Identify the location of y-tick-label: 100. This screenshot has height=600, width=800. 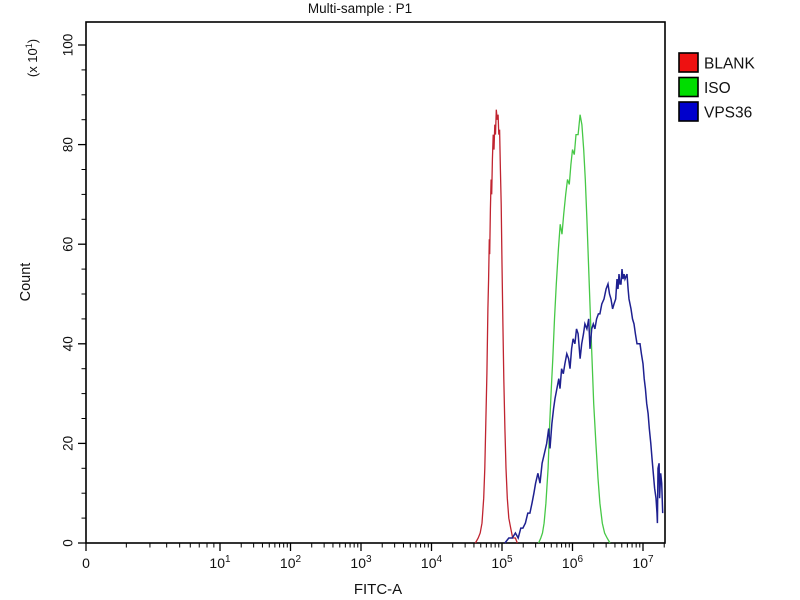
(68, 45).